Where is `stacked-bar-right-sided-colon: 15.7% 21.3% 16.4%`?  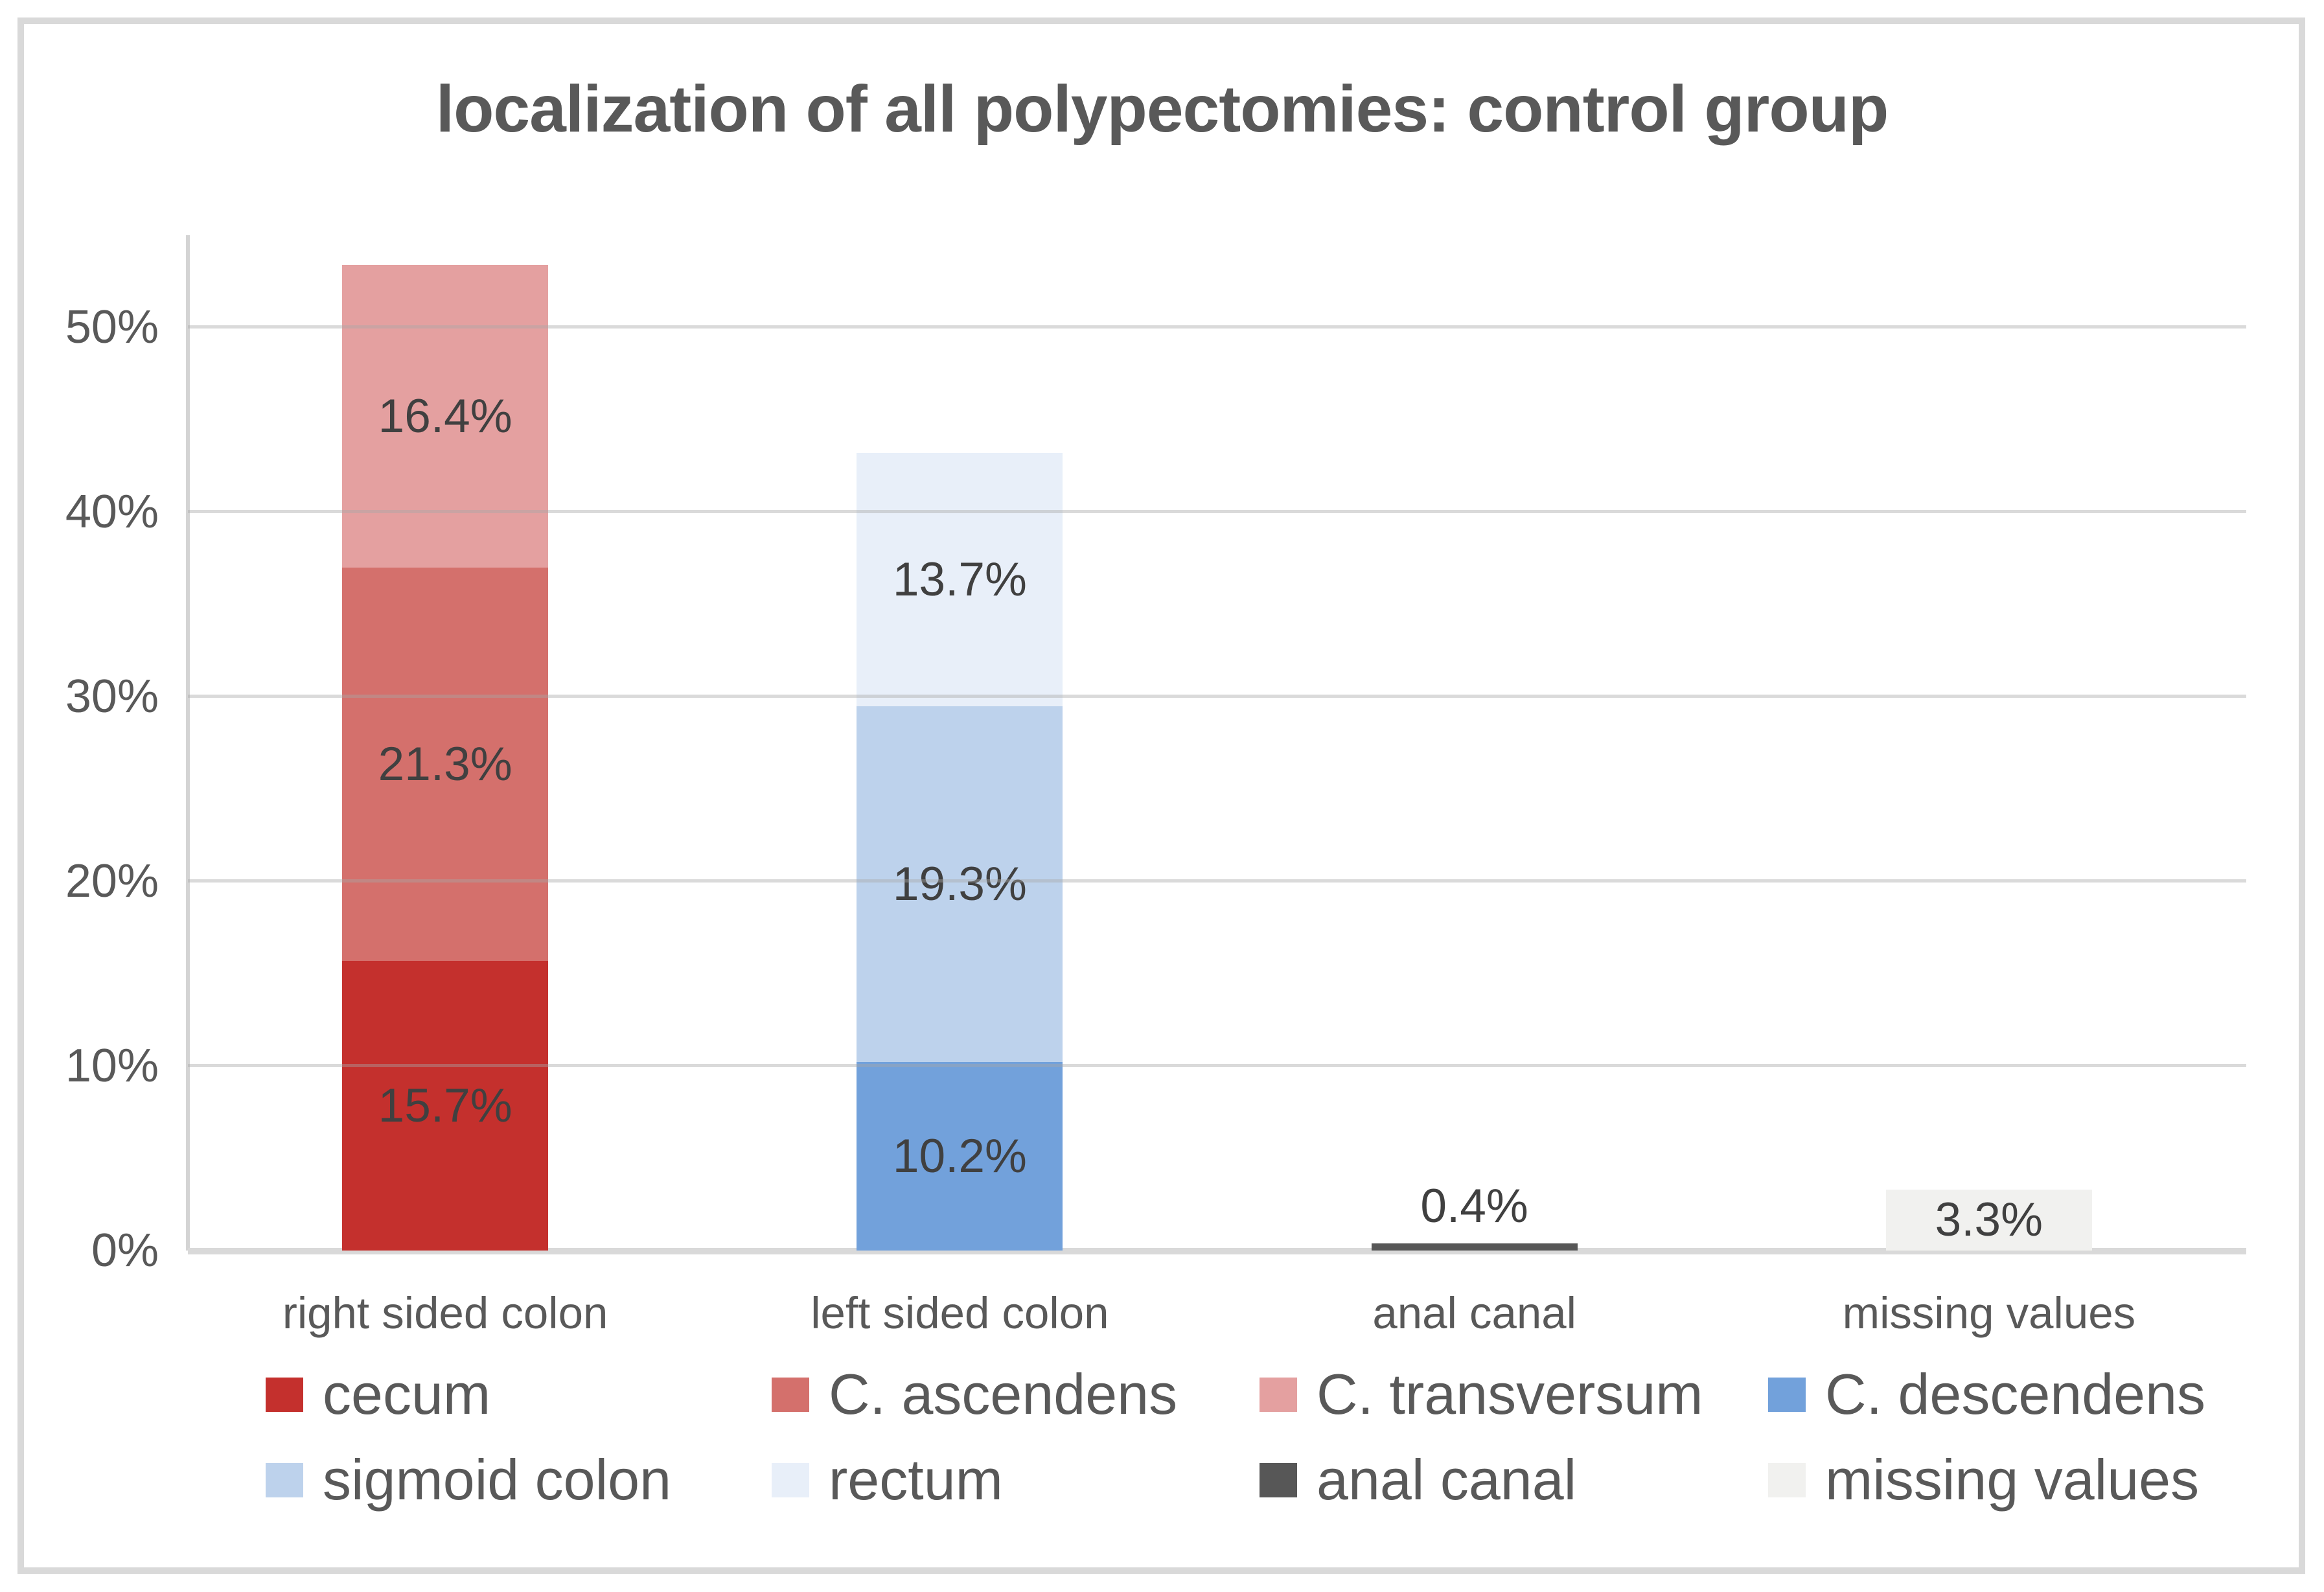
stacked-bar-right-sided-colon: 15.7% 21.3% 16.4% is located at coordinates (445, 743).